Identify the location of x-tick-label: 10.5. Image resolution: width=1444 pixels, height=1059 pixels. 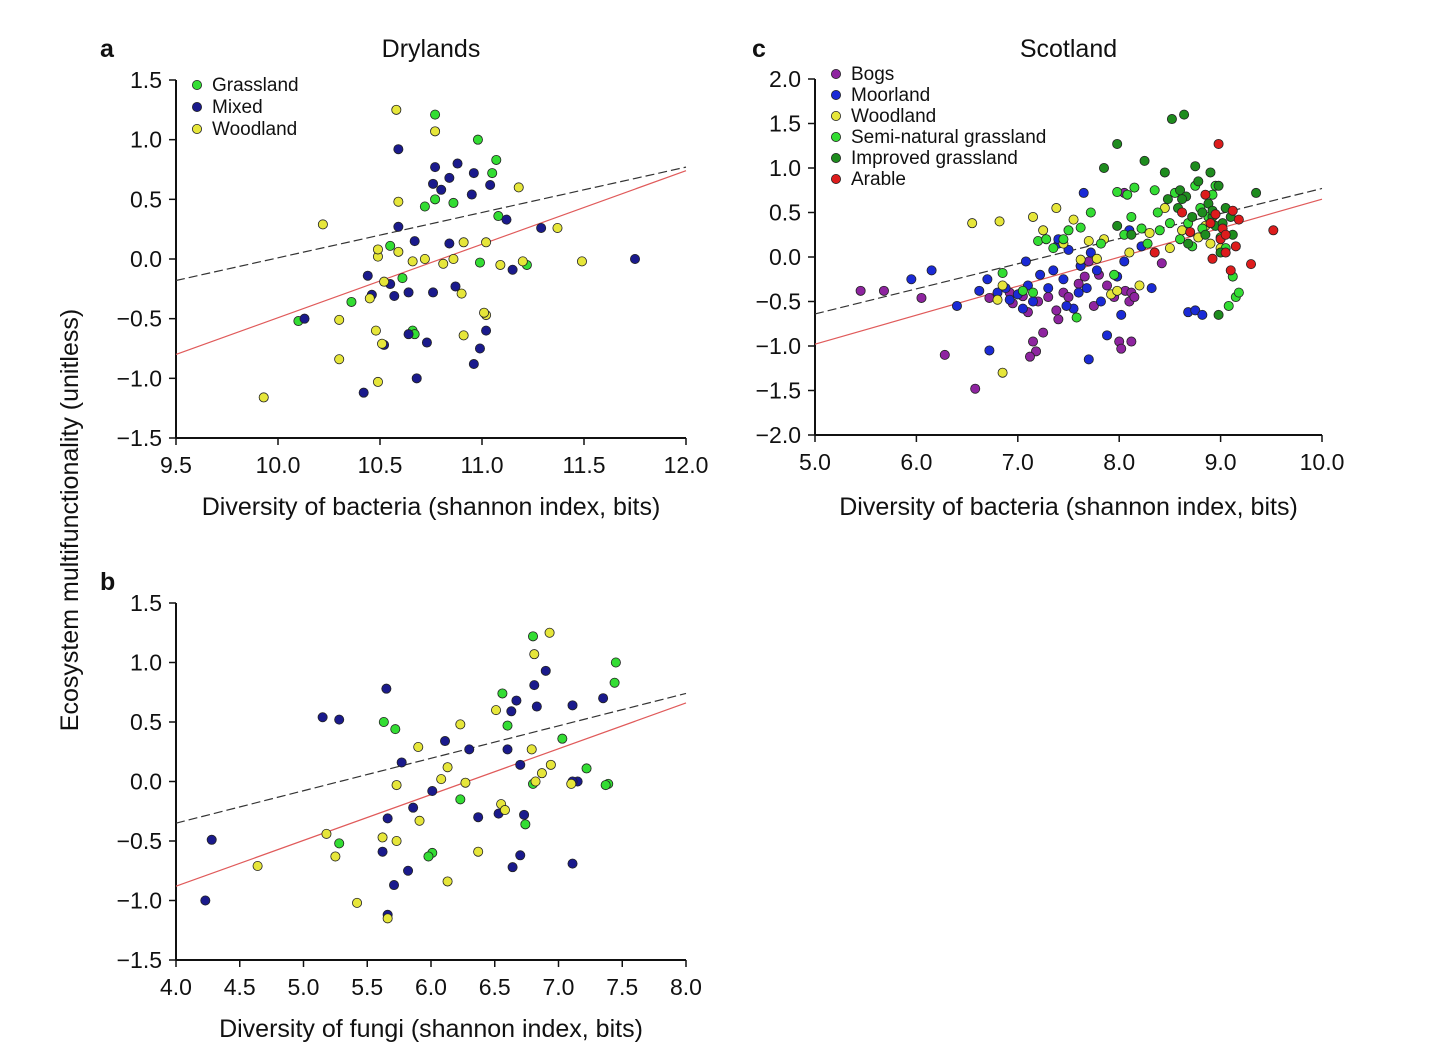
(380, 465).